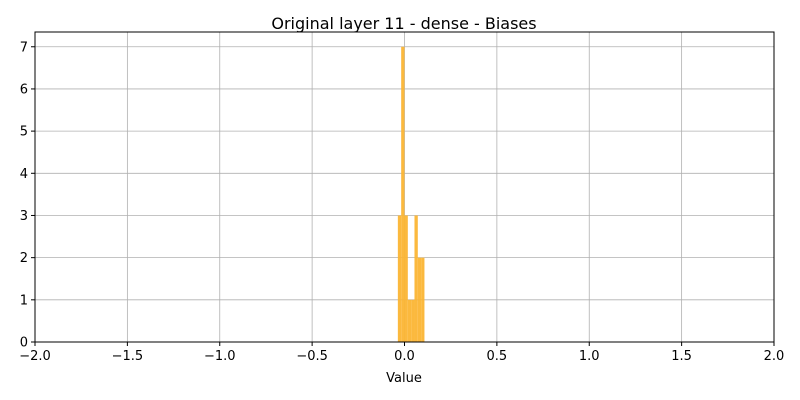 Image resolution: width=800 pixels, height=400 pixels. I want to click on y-tick-label: 7, so click(24, 47).